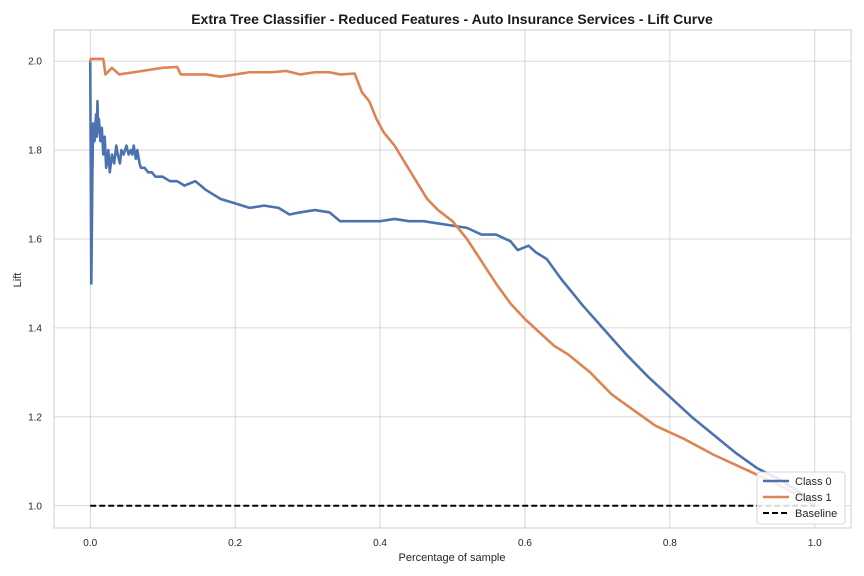 The height and width of the screenshot is (576, 864). Describe the element at coordinates (451, 558) in the screenshot. I see `x-axis-label: Percentage of sample` at that location.